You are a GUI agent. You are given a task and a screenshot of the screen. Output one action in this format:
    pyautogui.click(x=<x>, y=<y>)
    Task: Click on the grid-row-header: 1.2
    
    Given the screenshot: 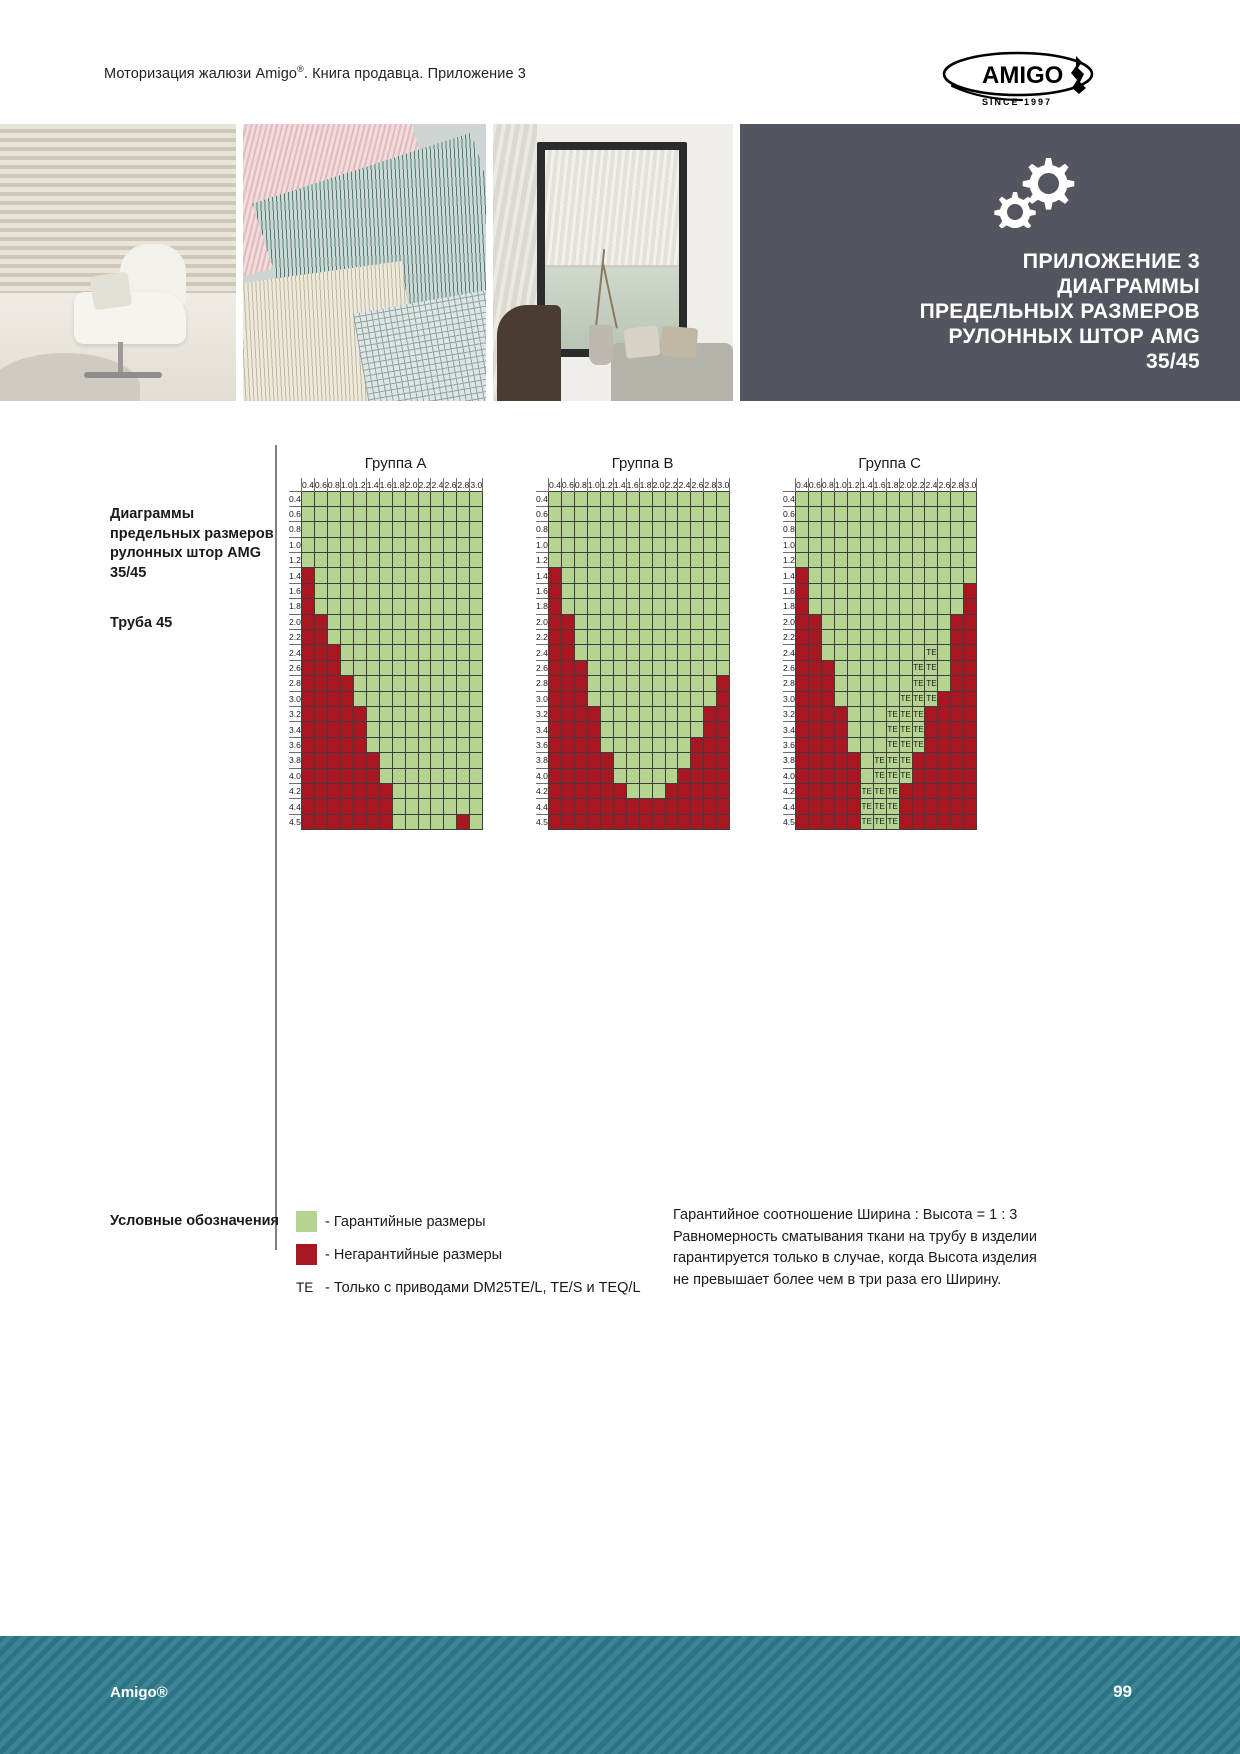 What is the action you would take?
    pyautogui.click(x=295, y=560)
    